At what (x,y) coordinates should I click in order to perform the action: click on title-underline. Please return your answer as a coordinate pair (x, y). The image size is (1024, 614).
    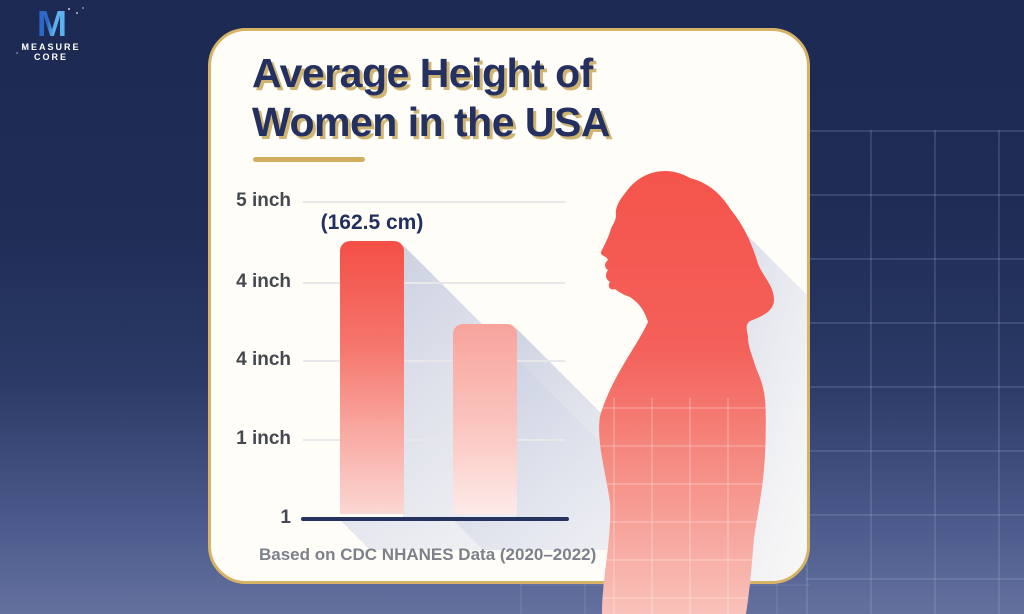
    Looking at the image, I should click on (309, 159).